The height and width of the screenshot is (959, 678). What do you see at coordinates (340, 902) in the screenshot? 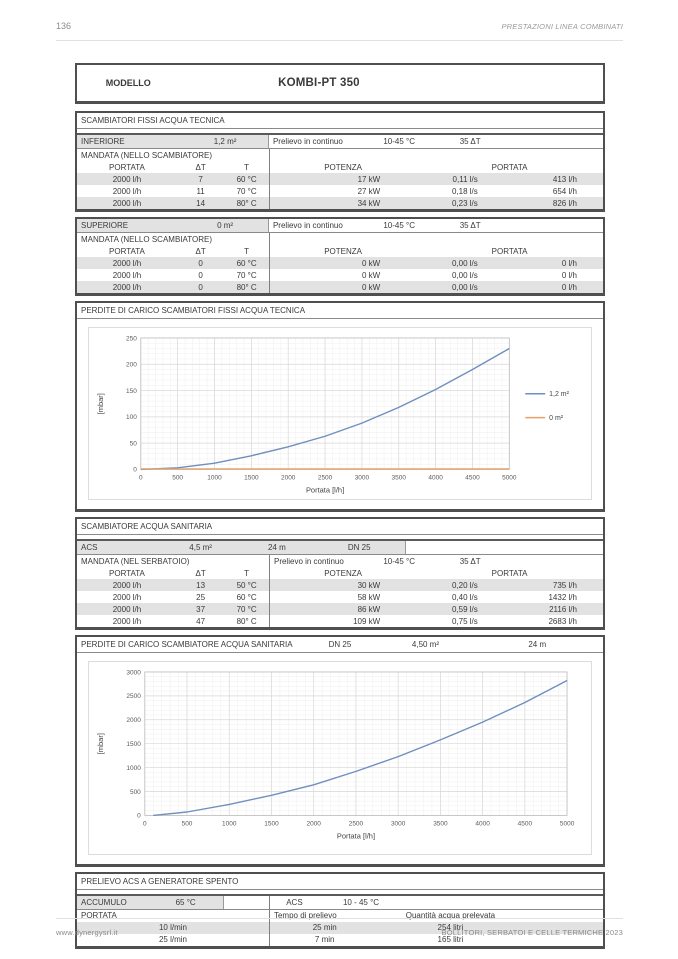
I see `accumulo-row: ACCUMULO 65 °C ACS 10 - 45 °C` at bounding box center [340, 902].